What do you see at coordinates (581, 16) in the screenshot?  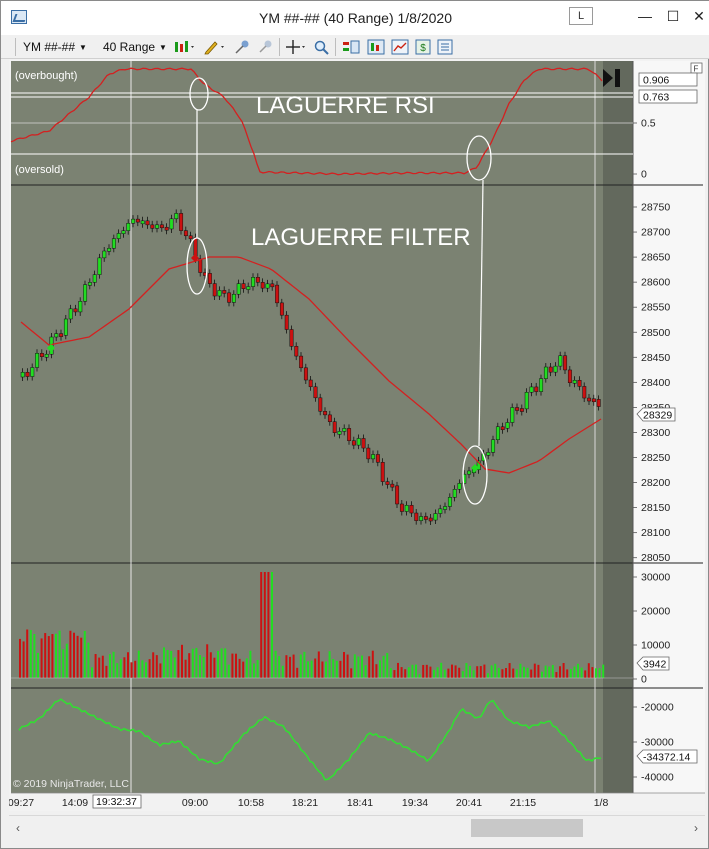 I see `link-button: L` at bounding box center [581, 16].